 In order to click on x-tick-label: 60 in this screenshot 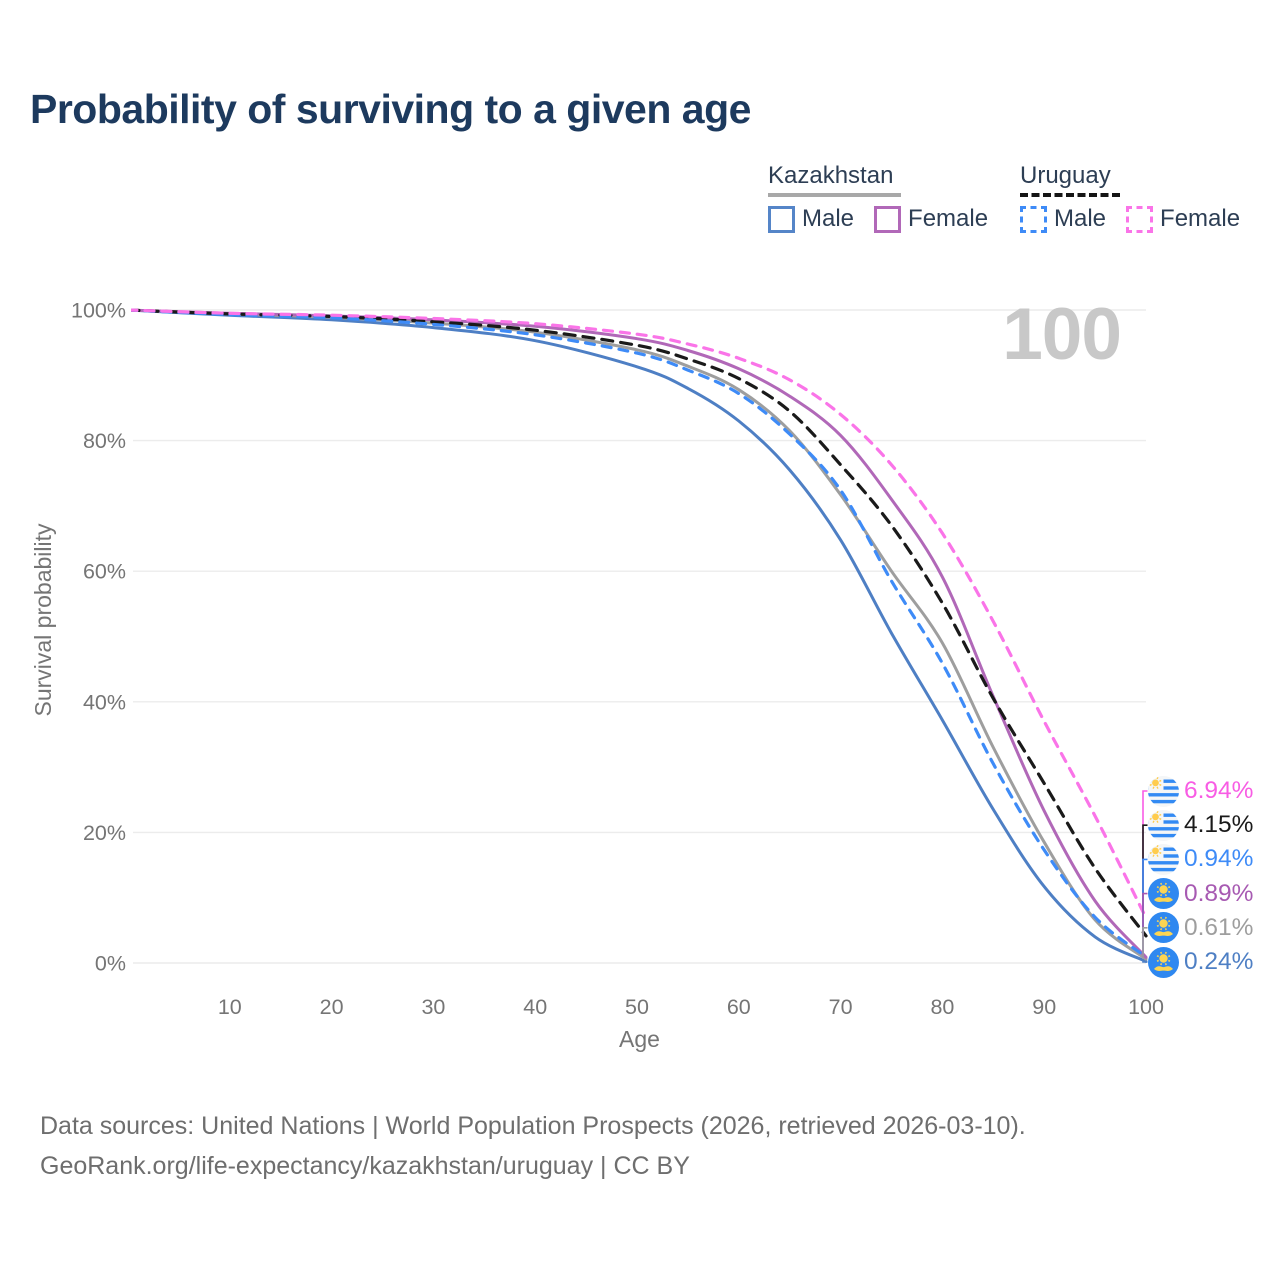, I will do `click(739, 1007)`.